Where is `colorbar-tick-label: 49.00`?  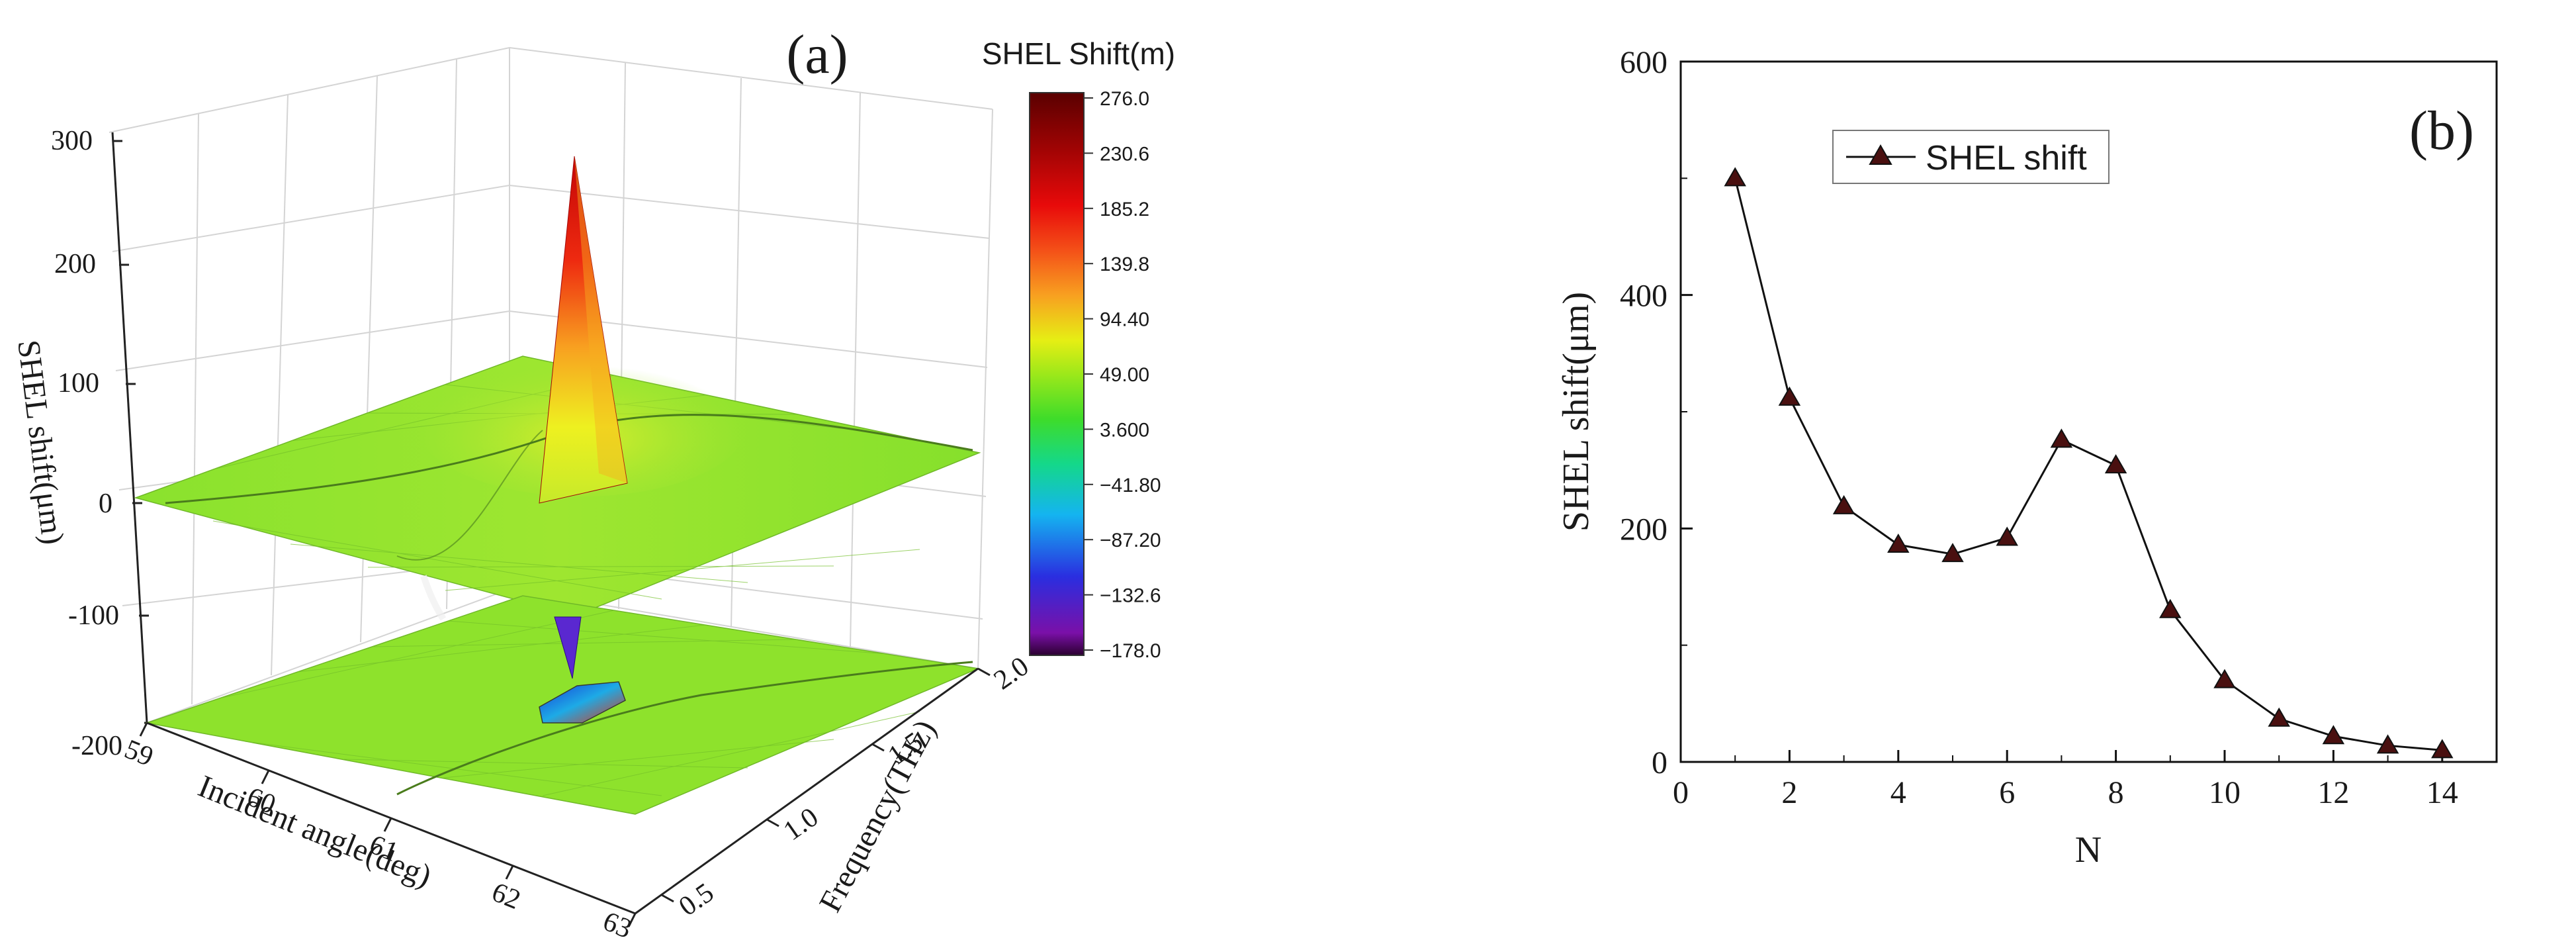 colorbar-tick-label: 49.00 is located at coordinates (1124, 375).